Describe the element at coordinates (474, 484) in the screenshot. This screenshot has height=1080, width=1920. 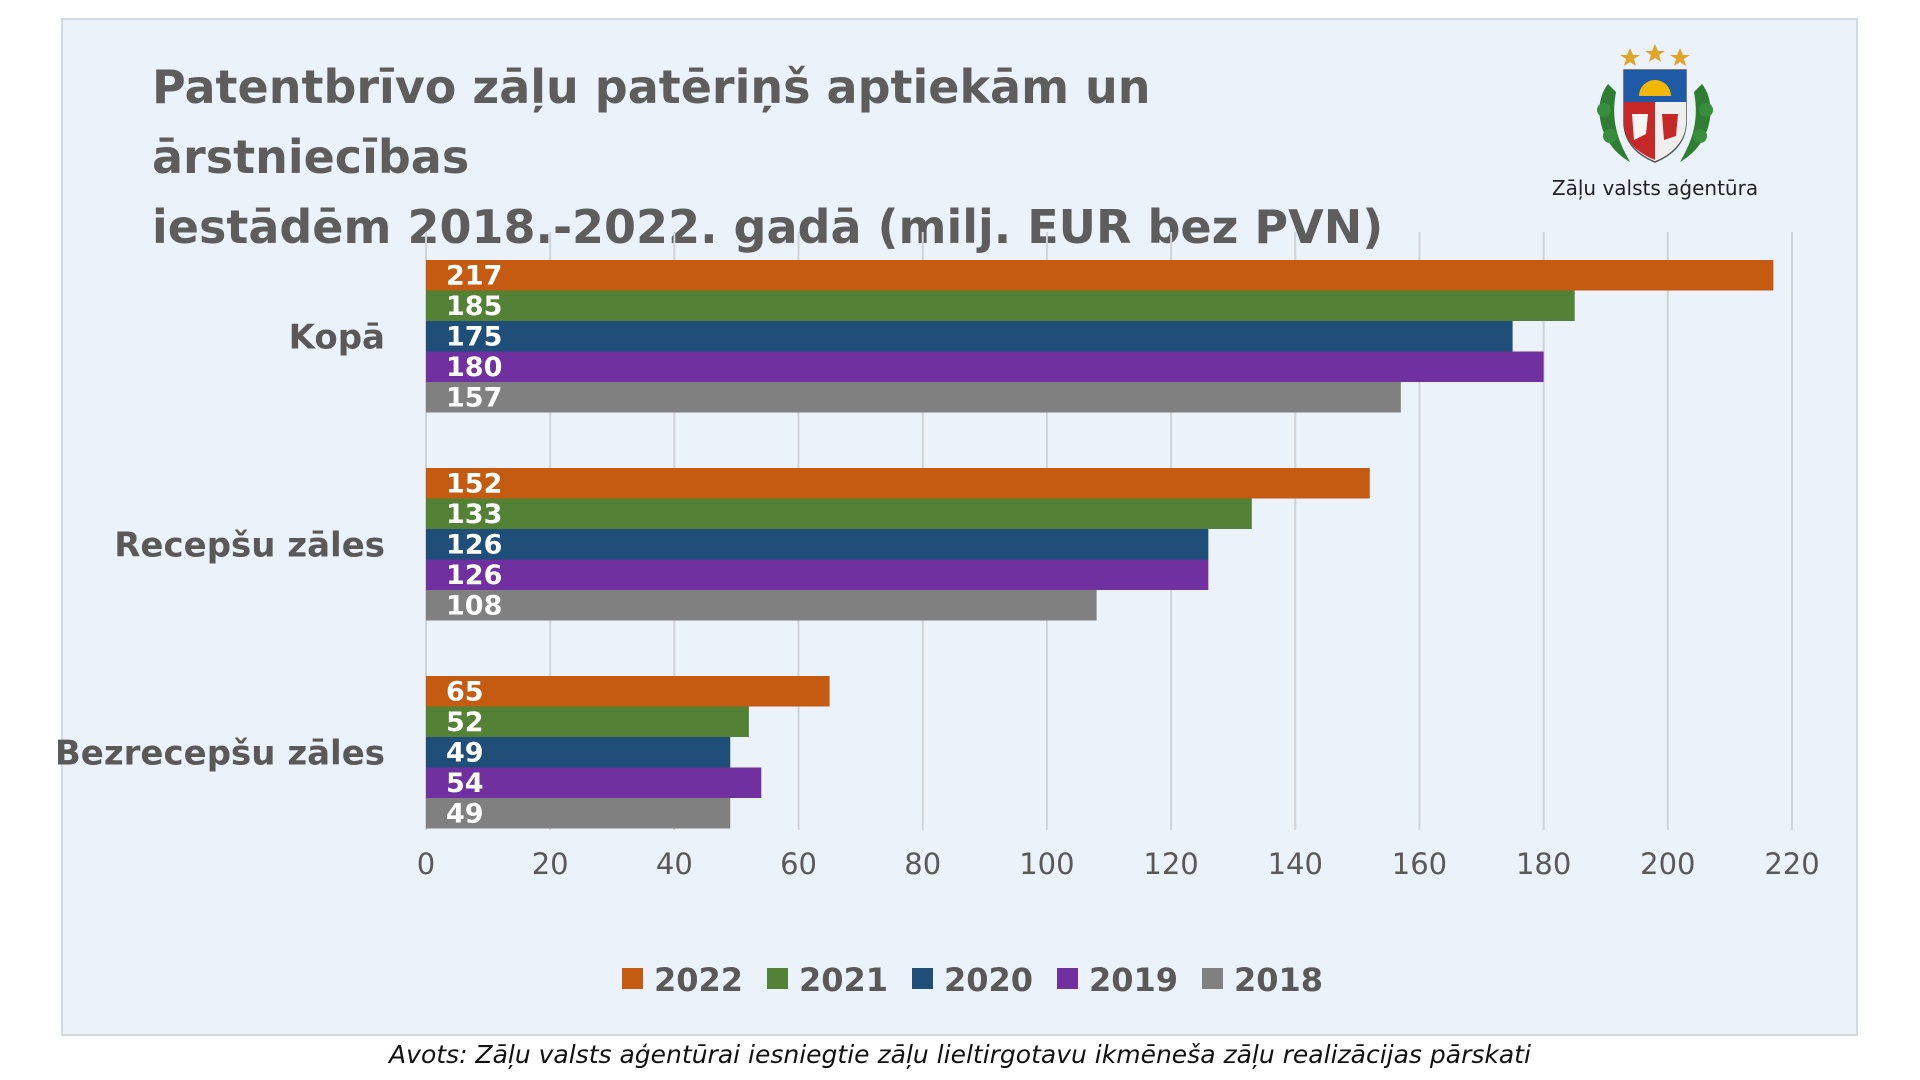
I see `bar-value-label: 152` at that location.